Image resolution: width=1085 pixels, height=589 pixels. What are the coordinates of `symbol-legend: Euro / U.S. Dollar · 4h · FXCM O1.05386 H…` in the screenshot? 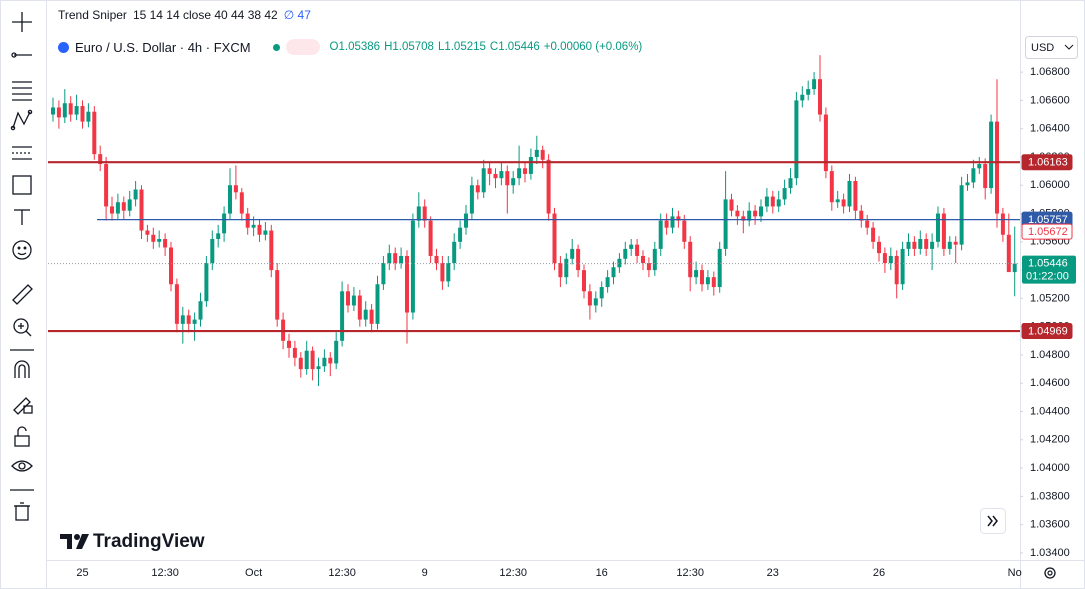 It's located at (350, 47).